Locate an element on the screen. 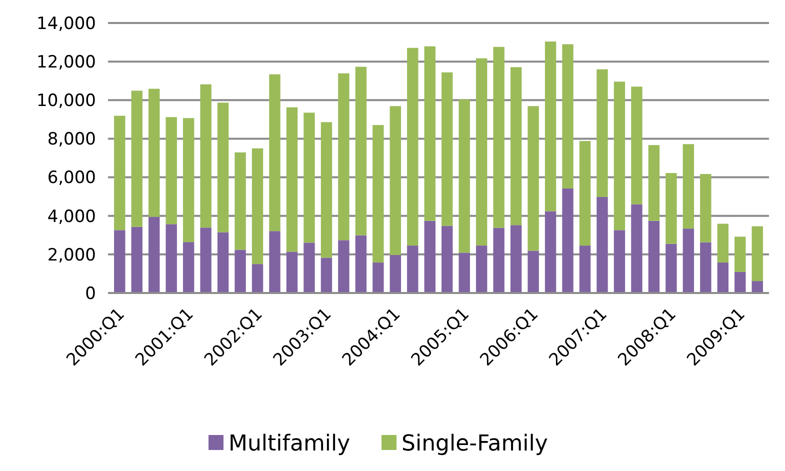 The width and height of the screenshot is (785, 471). y-tick-label: 14,000 is located at coordinates (66, 24).